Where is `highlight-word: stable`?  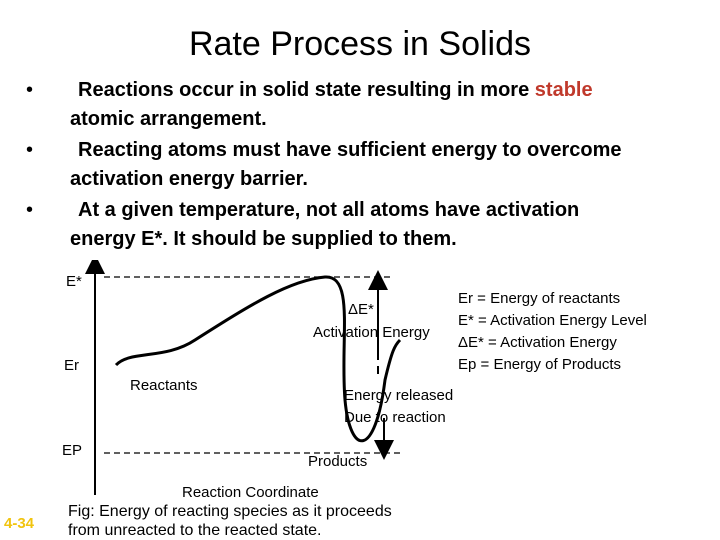 highlight-word: stable is located at coordinates (563, 90).